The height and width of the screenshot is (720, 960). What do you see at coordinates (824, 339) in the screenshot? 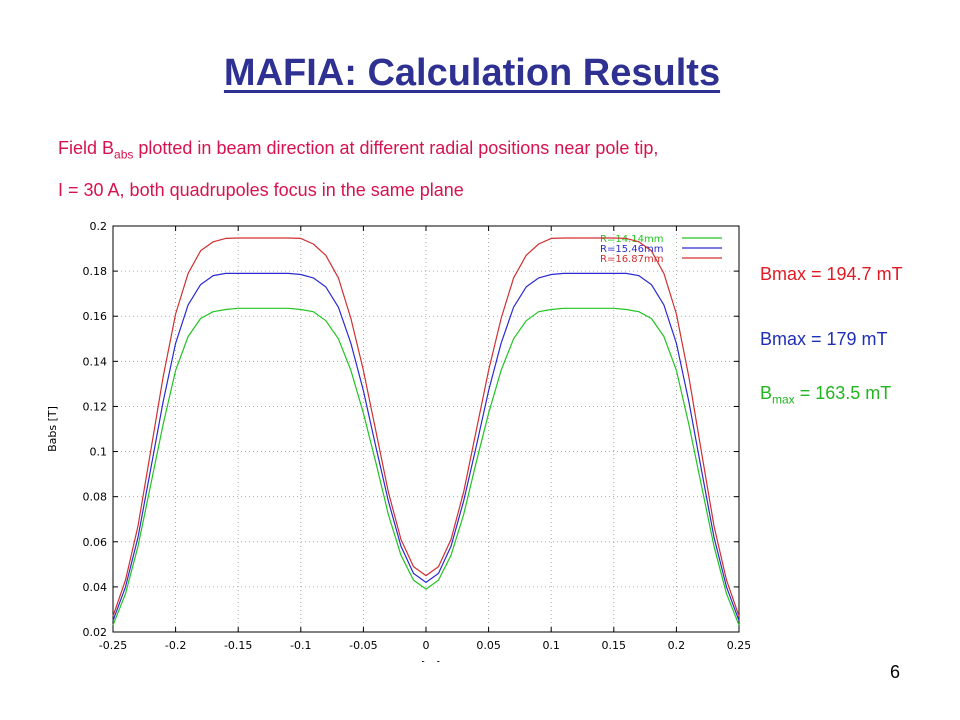
I see `bmax-annotation-blue: Bmax = 179 mT` at bounding box center [824, 339].